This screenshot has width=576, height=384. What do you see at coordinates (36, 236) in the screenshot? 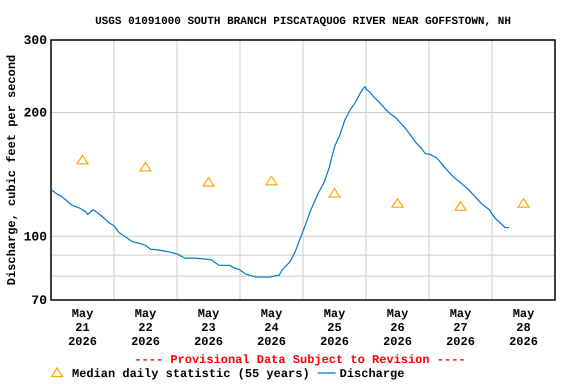
I see `y-tick-label: 100` at bounding box center [36, 236].